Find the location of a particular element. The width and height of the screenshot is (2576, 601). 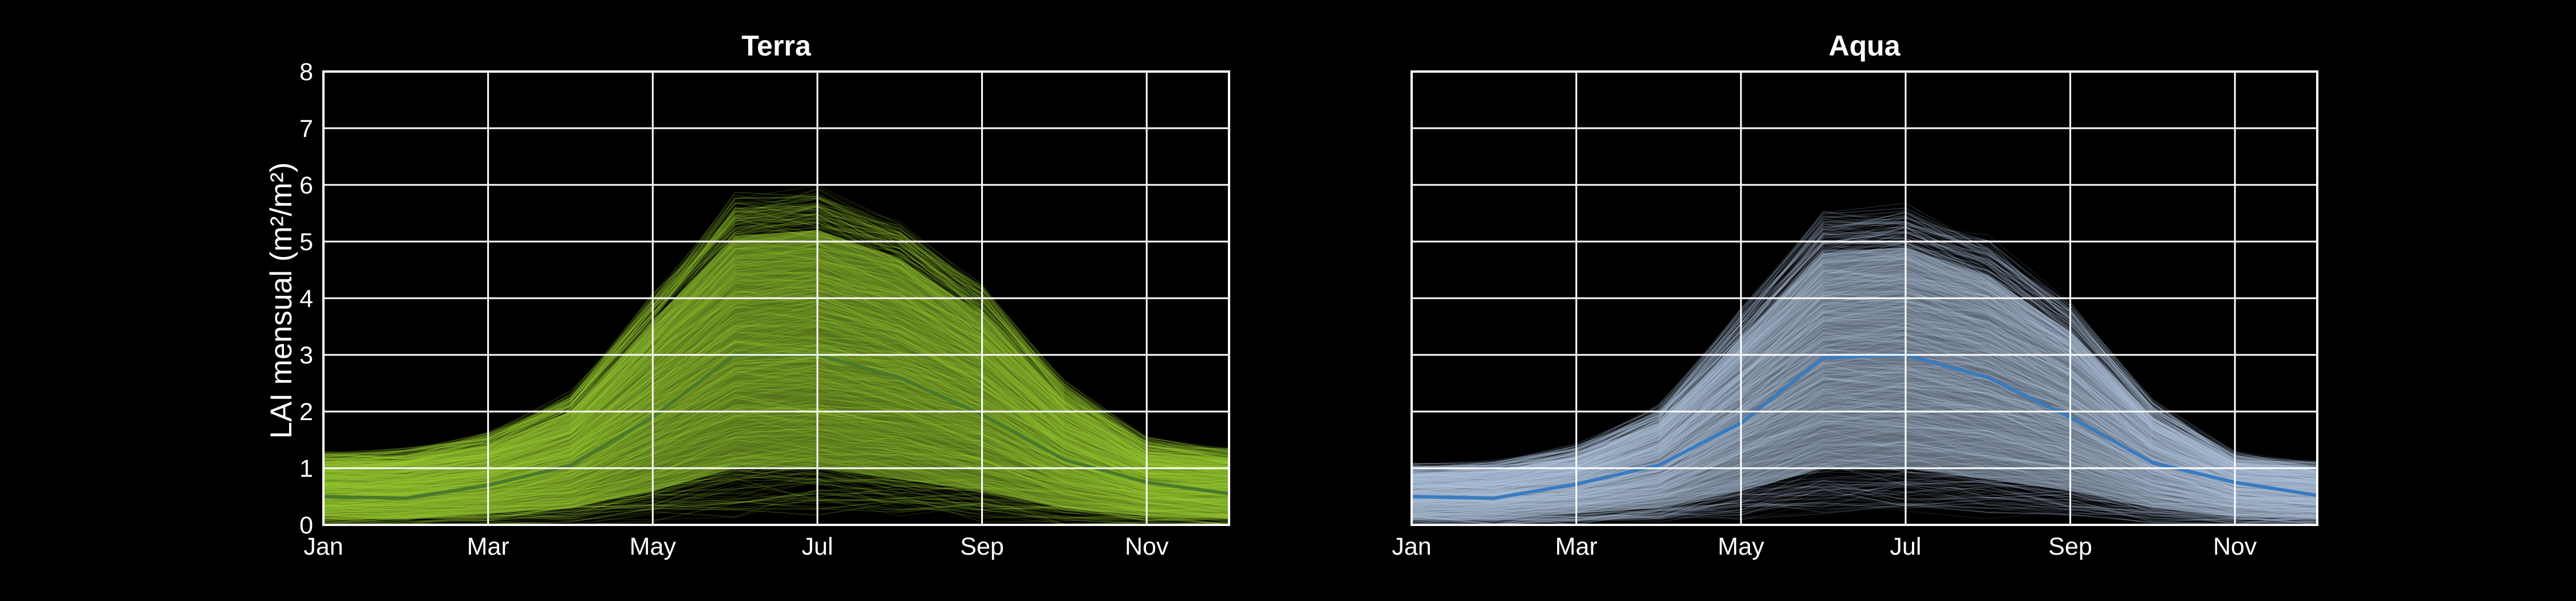

y-tick-label: 8 is located at coordinates (306, 72).